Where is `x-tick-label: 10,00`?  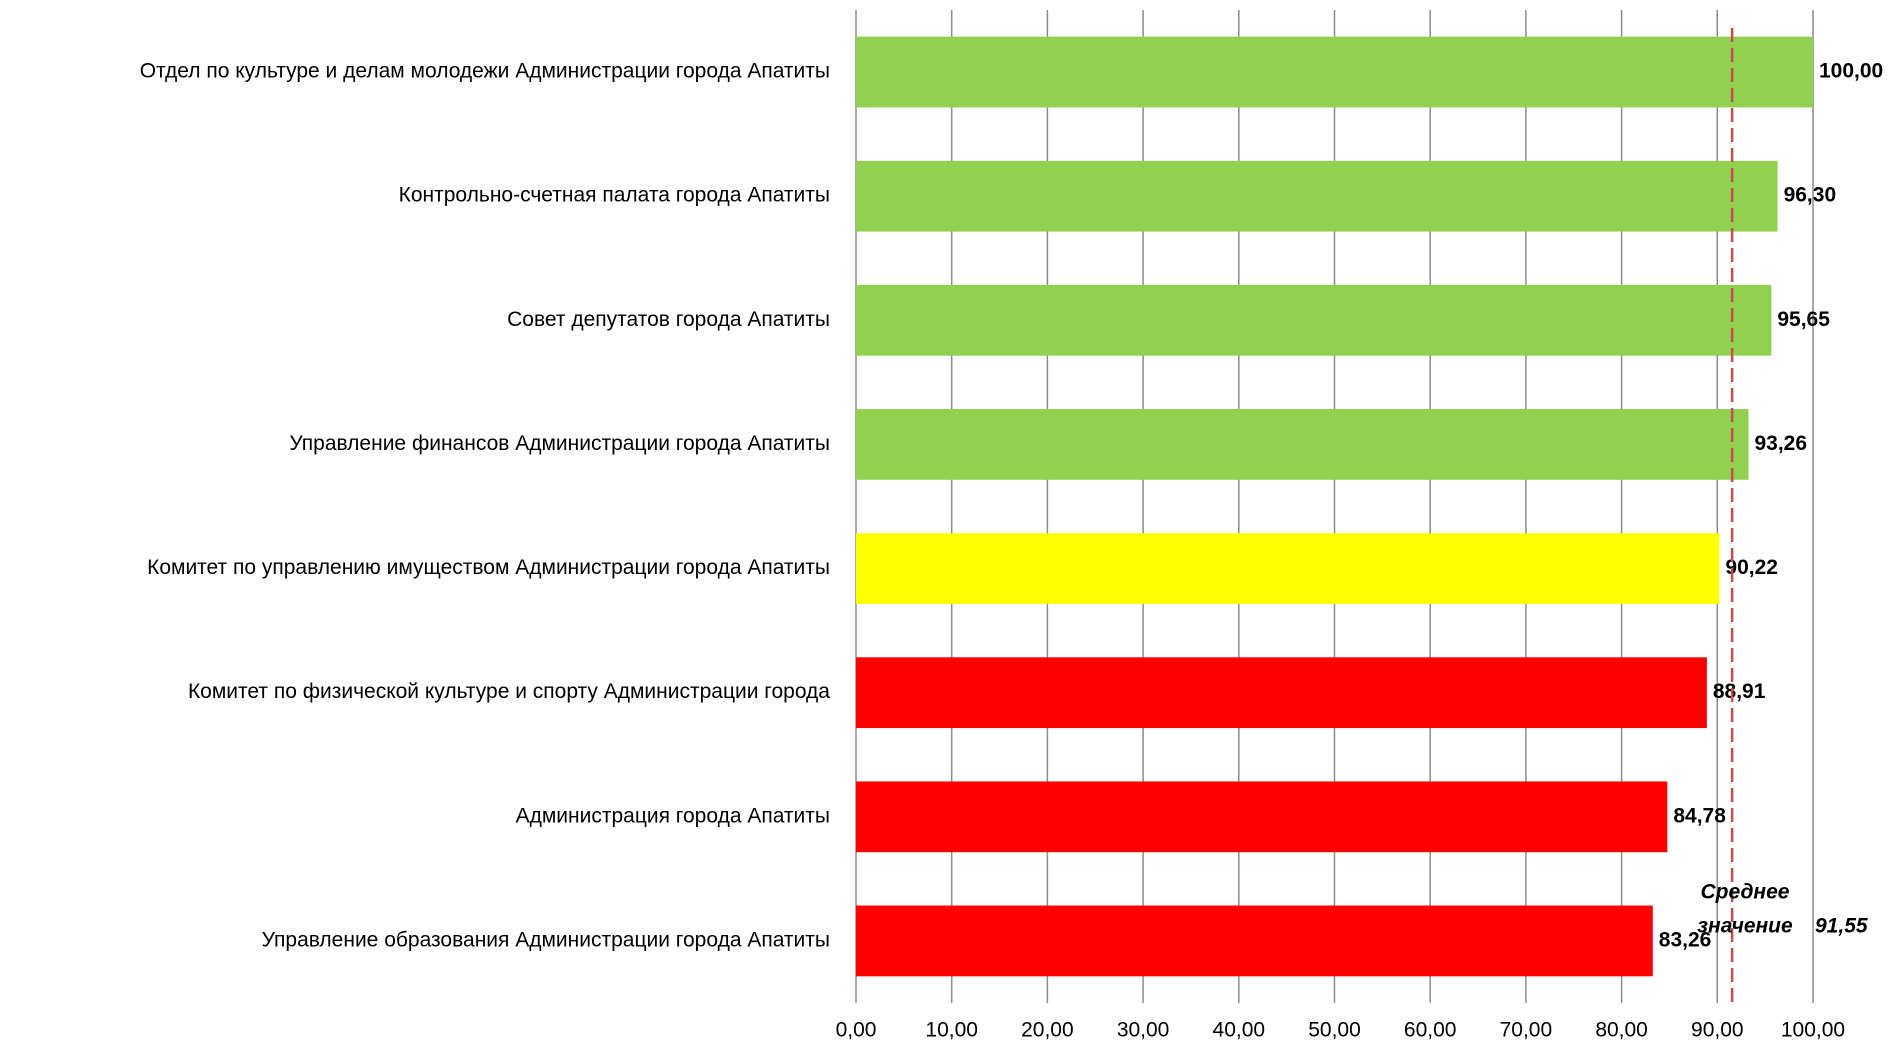 x-tick-label: 10,00 is located at coordinates (951, 1030).